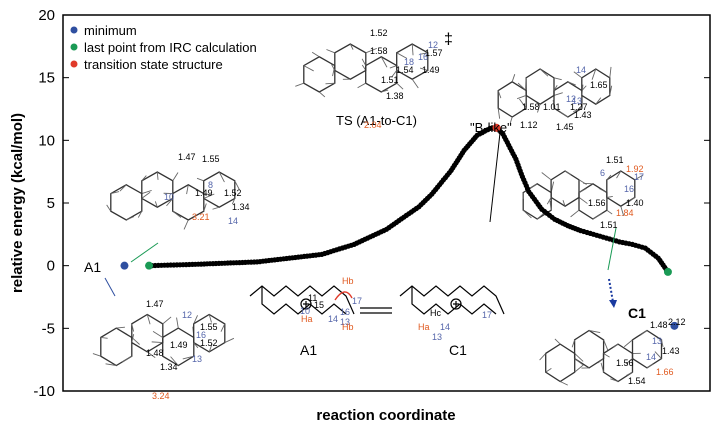  Describe the element at coordinates (161, 396) in the screenshot. I see `bond-length-label: 3.24` at that location.